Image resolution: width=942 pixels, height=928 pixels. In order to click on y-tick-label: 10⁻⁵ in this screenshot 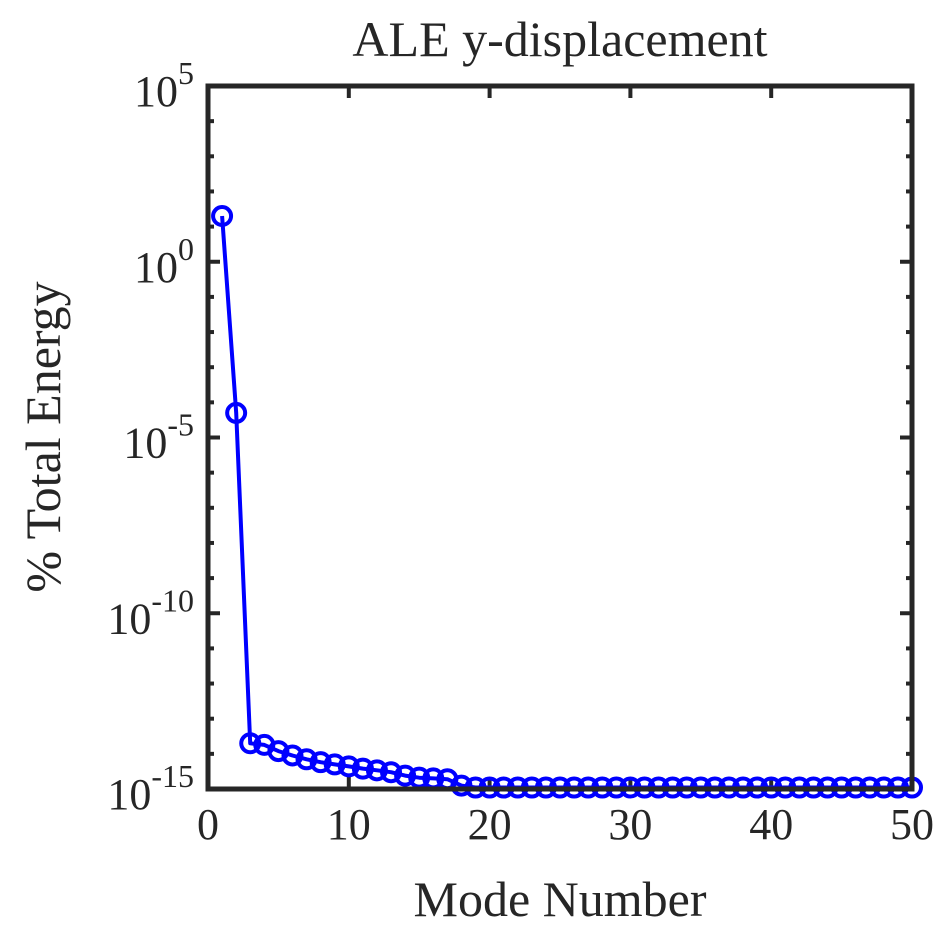, I will do `click(158, 437)`.